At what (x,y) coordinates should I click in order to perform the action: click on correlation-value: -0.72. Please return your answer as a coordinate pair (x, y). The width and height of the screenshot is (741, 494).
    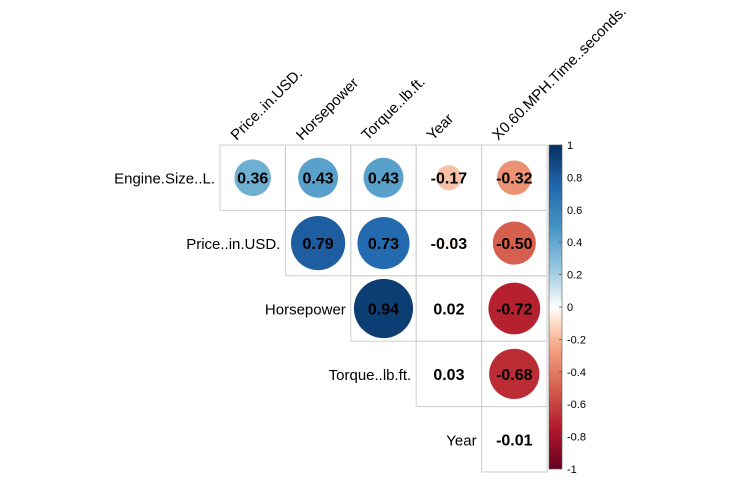
    Looking at the image, I should click on (514, 310).